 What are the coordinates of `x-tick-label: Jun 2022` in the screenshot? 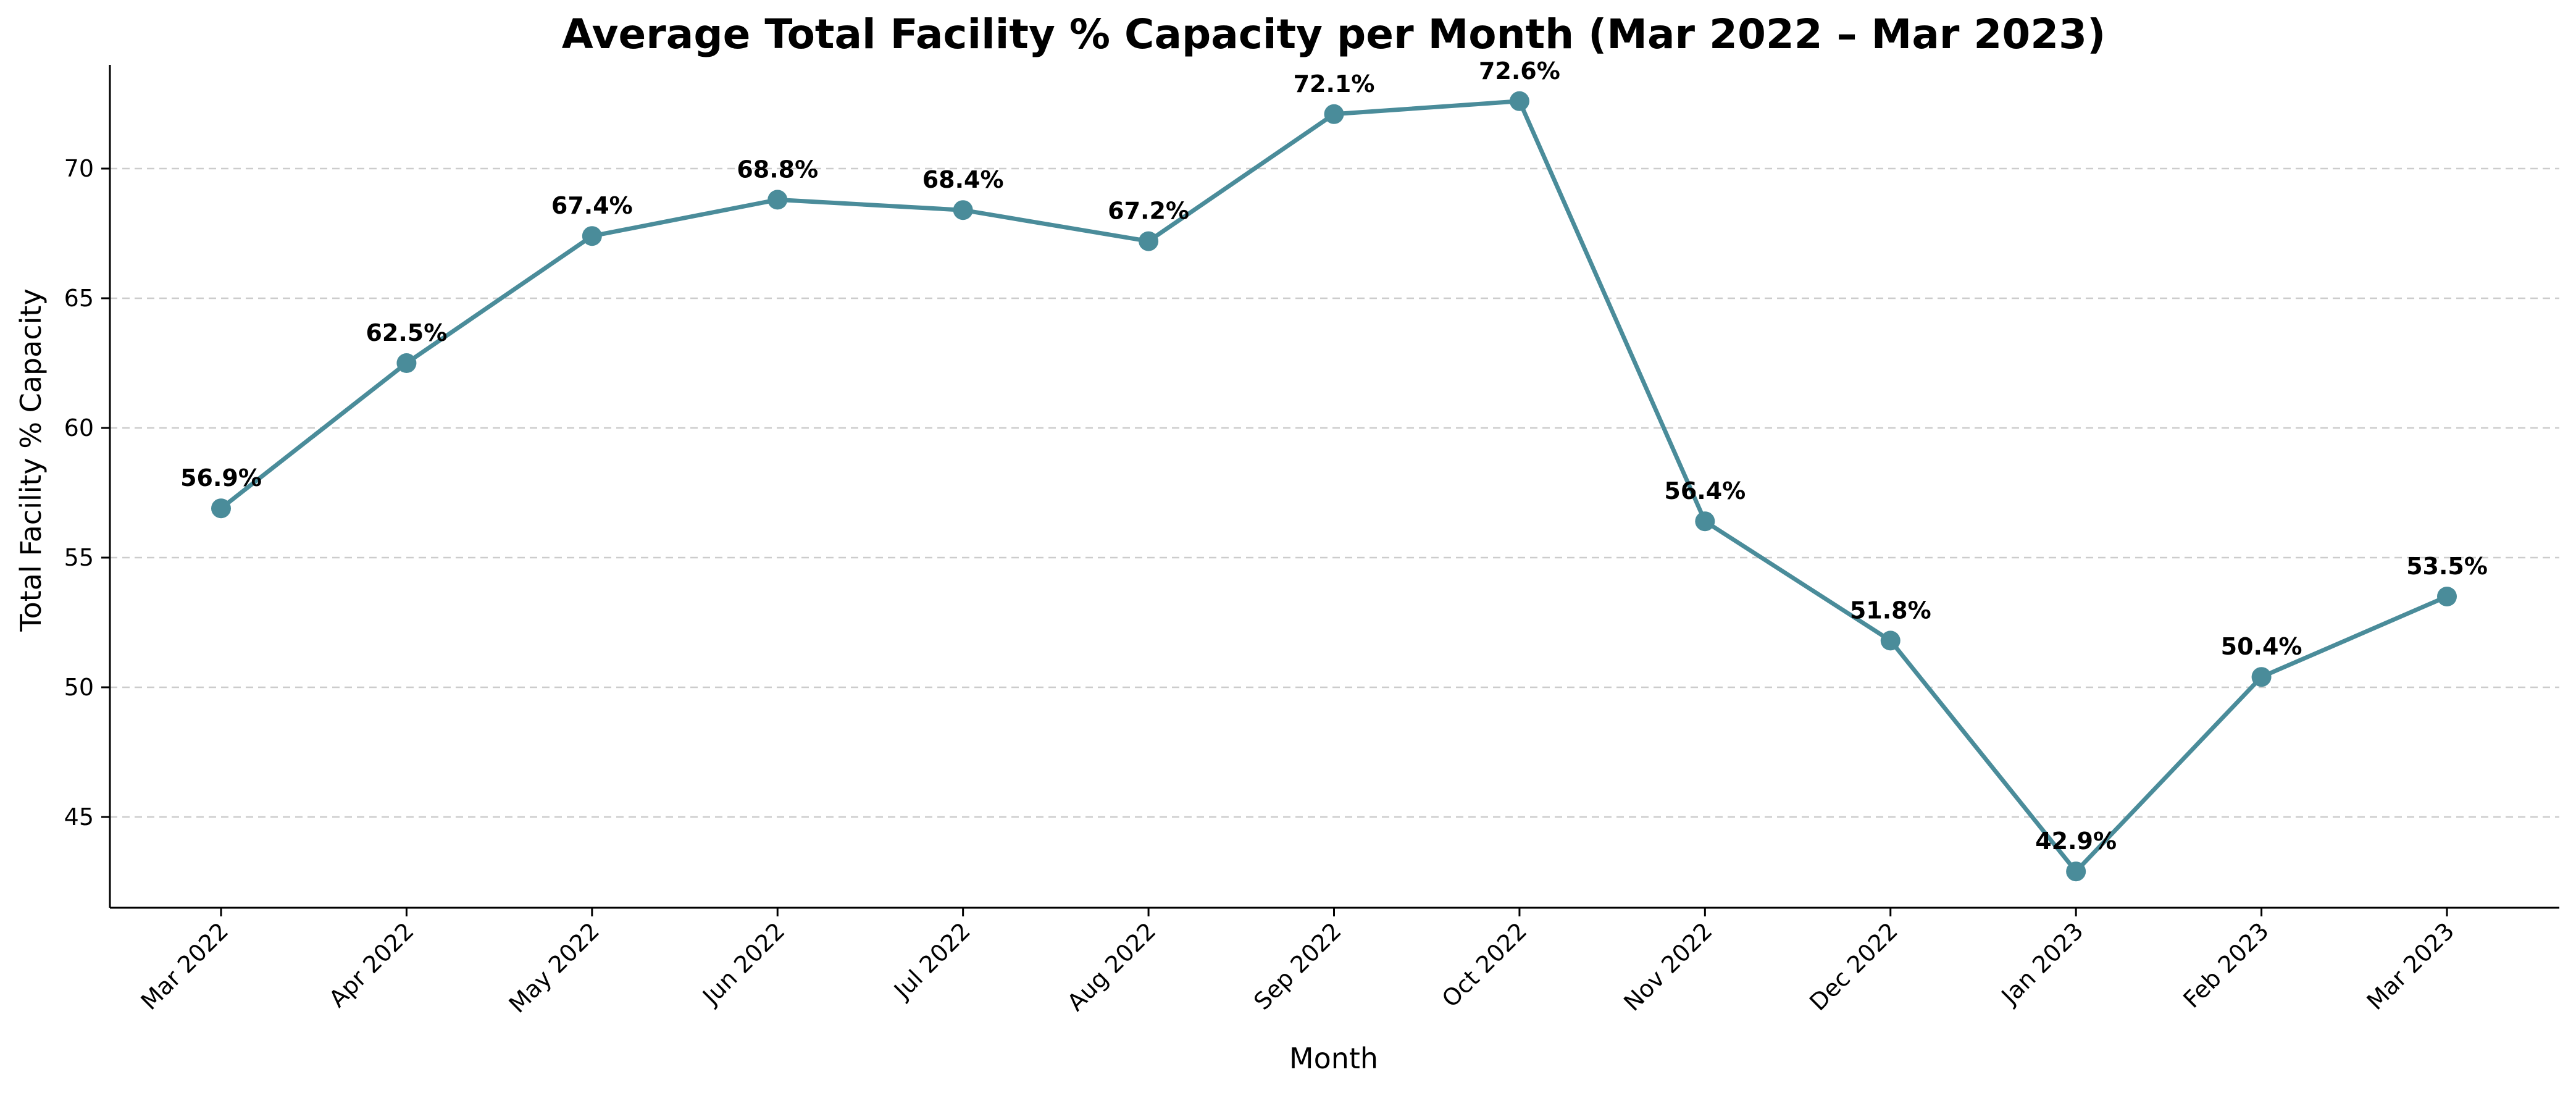 It's located at (743, 963).